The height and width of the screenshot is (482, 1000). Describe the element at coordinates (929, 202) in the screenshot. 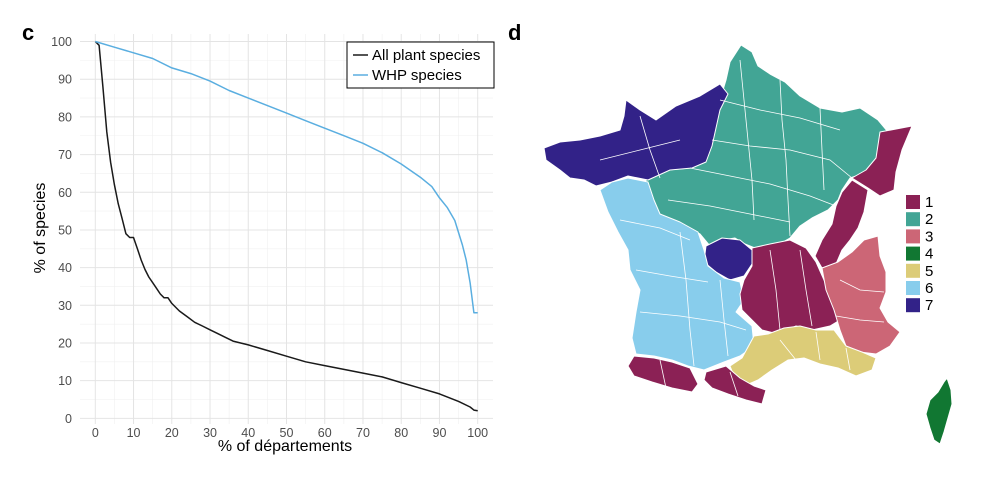

I see `map-legend-label-1: 1` at that location.